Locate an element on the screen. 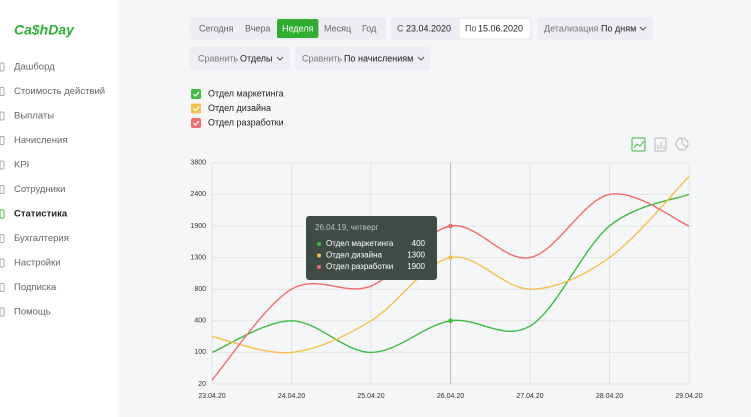  tooltip is located at coordinates (371, 248).